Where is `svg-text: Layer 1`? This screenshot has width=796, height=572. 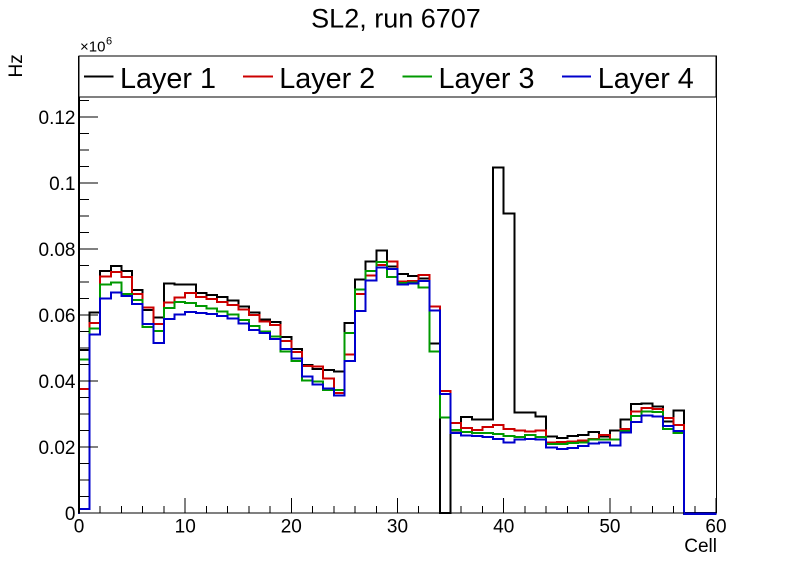 svg-text: Layer 1 is located at coordinates (168, 79).